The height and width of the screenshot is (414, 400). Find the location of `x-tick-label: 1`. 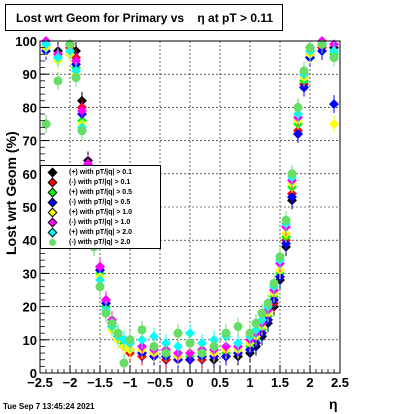

x-tick-label: 1 is located at coordinates (249, 382).